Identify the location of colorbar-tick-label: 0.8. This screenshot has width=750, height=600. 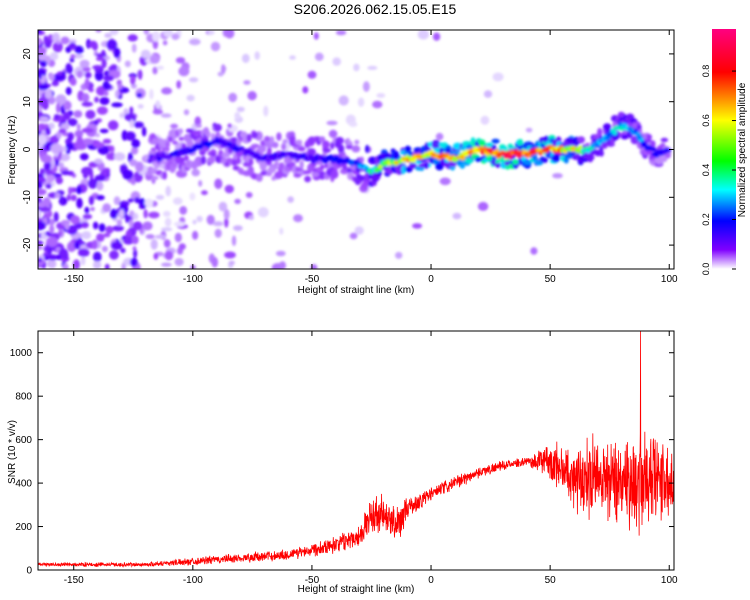
(706, 71).